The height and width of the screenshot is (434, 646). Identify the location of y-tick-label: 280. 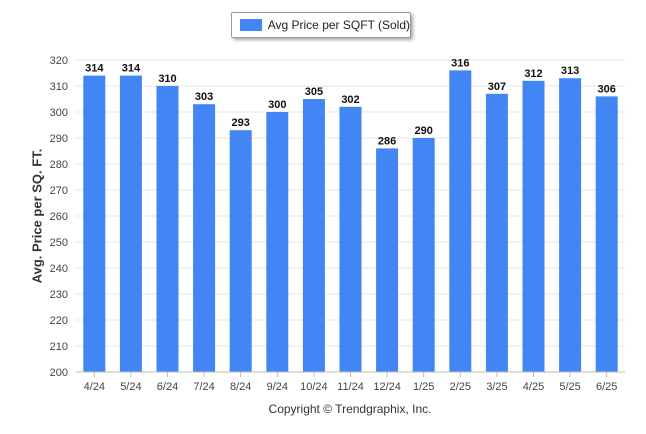
(59, 165).